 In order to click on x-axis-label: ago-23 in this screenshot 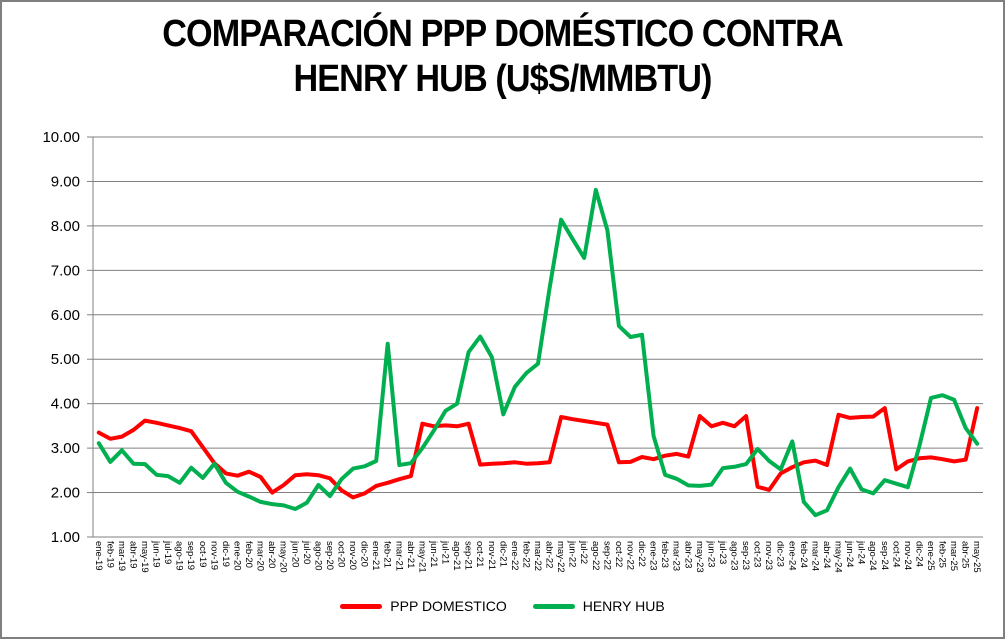, I will do `click(733, 556)`.